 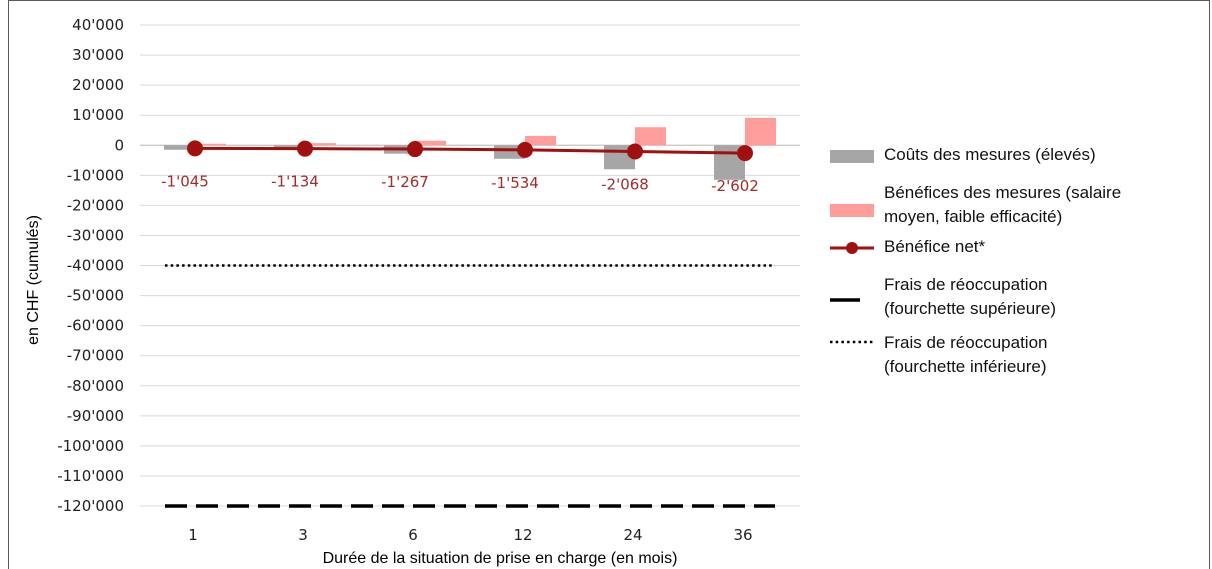 I want to click on y-tick-label: 10'000, so click(x=98, y=115).